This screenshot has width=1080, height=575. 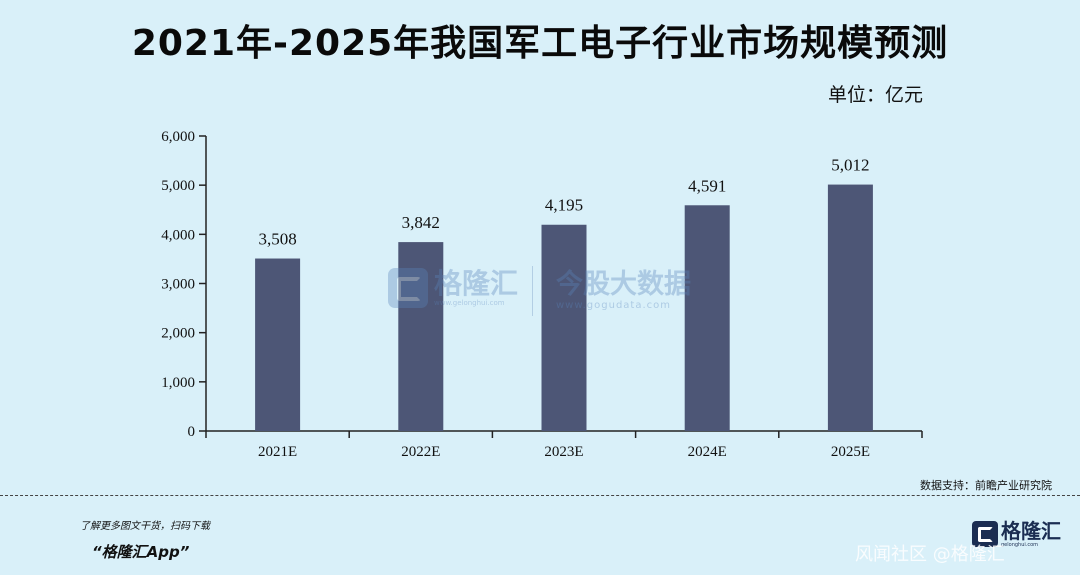 I want to click on bar-2023E, so click(x=564, y=327).